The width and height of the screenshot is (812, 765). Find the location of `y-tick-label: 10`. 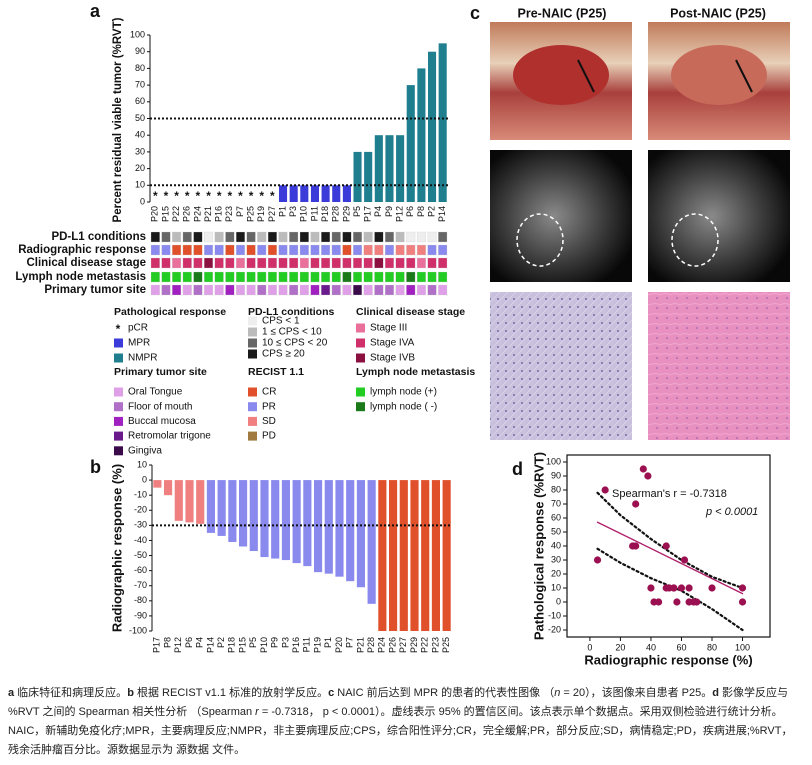

y-tick-label: 10 is located at coordinates (140, 185).